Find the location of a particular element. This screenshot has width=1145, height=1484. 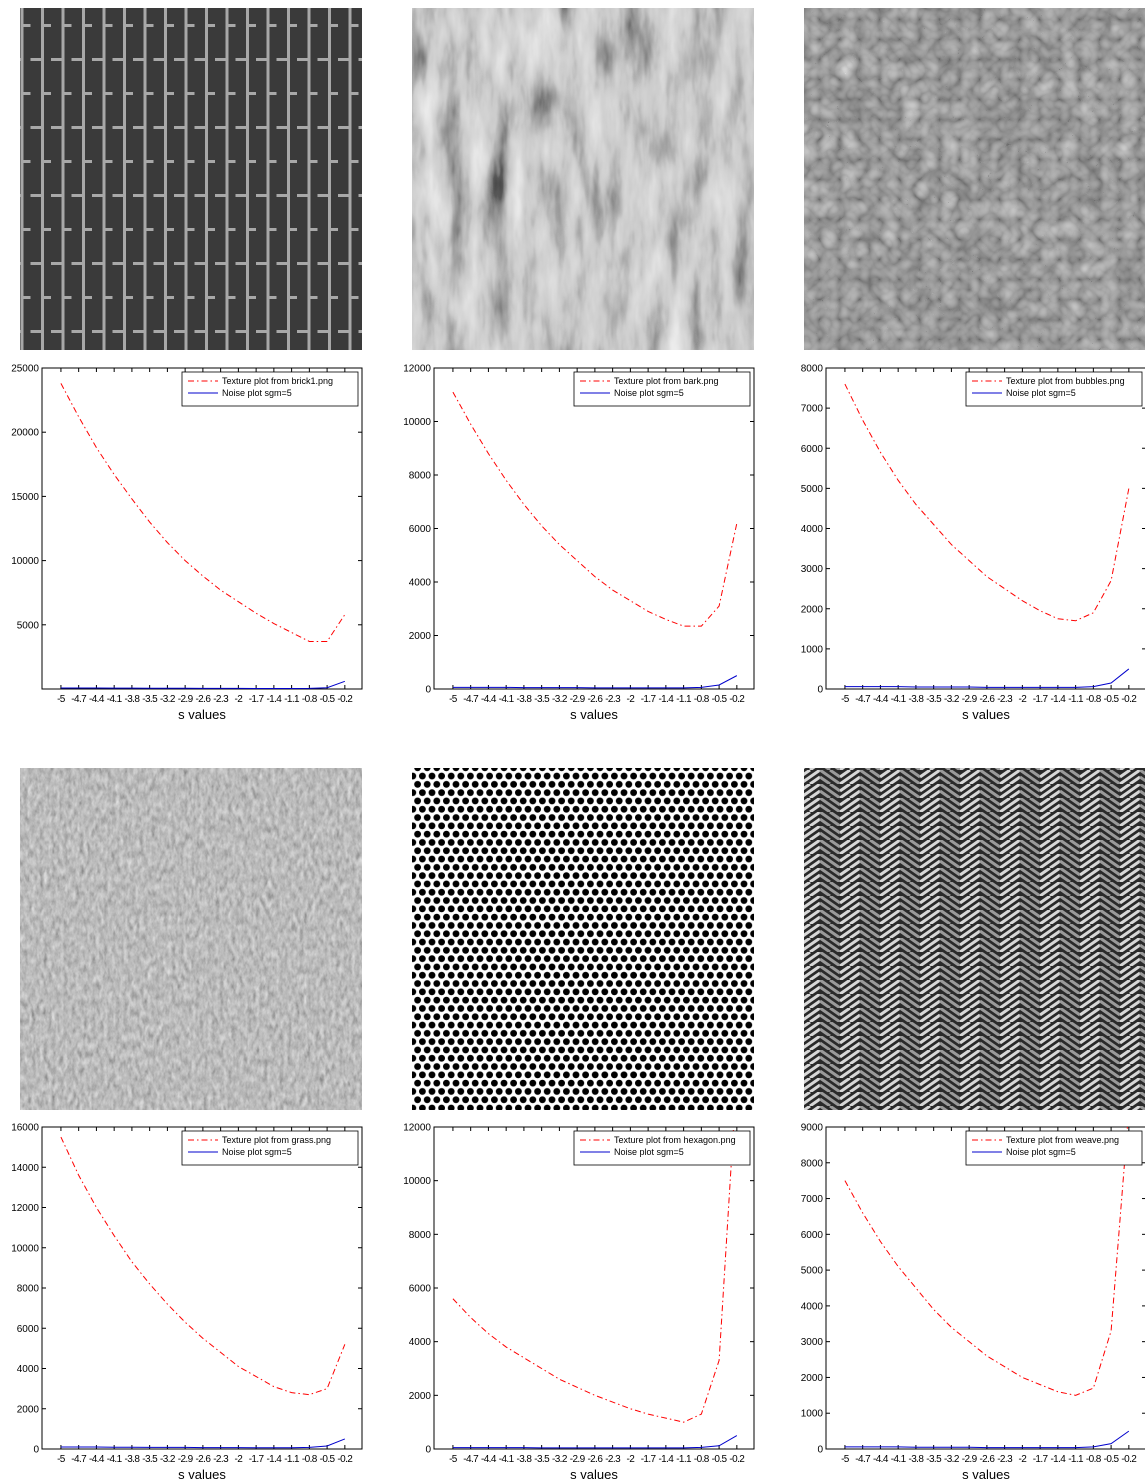

legend-label: Texture plot from grass.png is located at coordinates (276, 1140).